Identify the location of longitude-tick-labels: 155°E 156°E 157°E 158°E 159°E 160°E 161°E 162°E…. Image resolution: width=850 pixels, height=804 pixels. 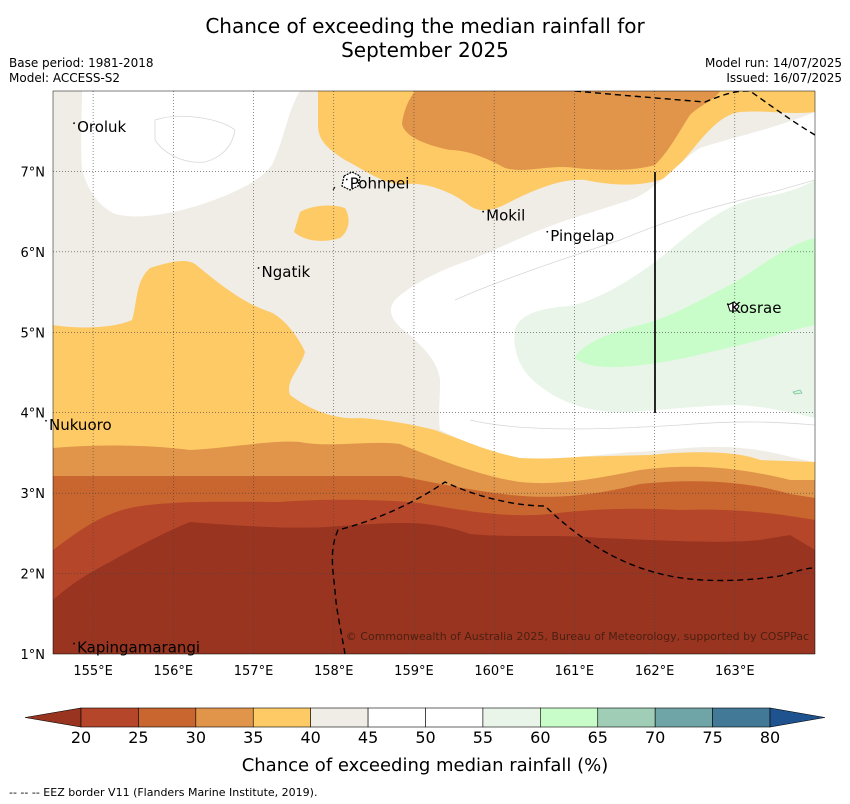
(413, 671).